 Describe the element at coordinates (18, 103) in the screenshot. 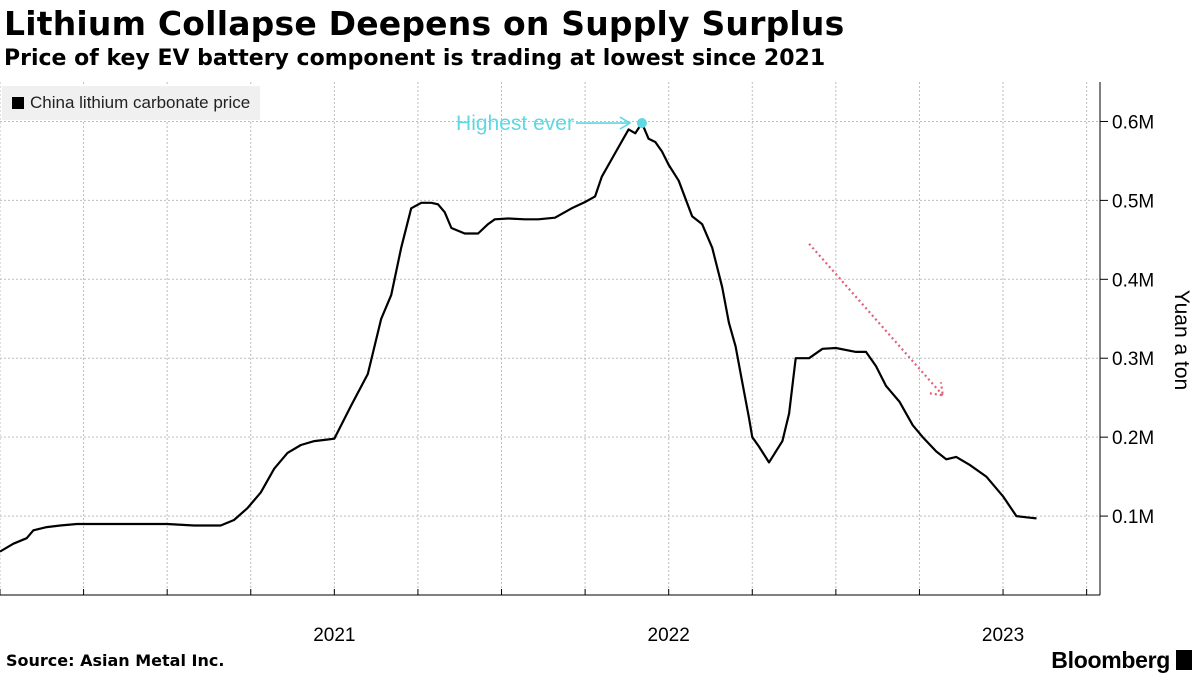

I see `legend-swatch-icon` at that location.